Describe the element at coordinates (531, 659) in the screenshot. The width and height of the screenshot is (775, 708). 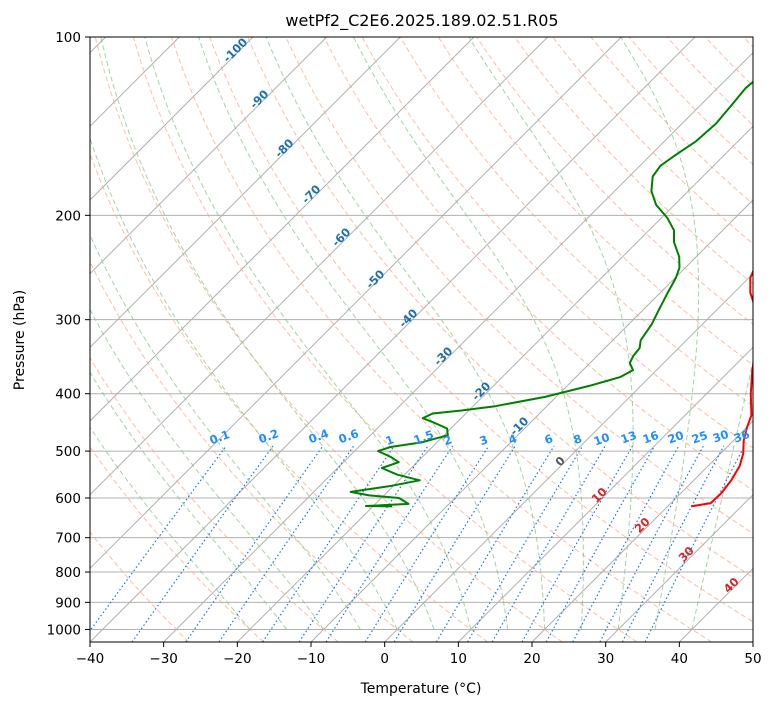
I see `x-tick-label: 20` at that location.